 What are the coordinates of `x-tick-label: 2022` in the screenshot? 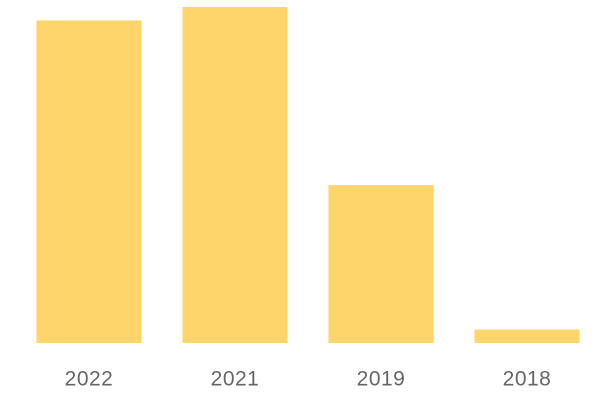 It's located at (89, 379).